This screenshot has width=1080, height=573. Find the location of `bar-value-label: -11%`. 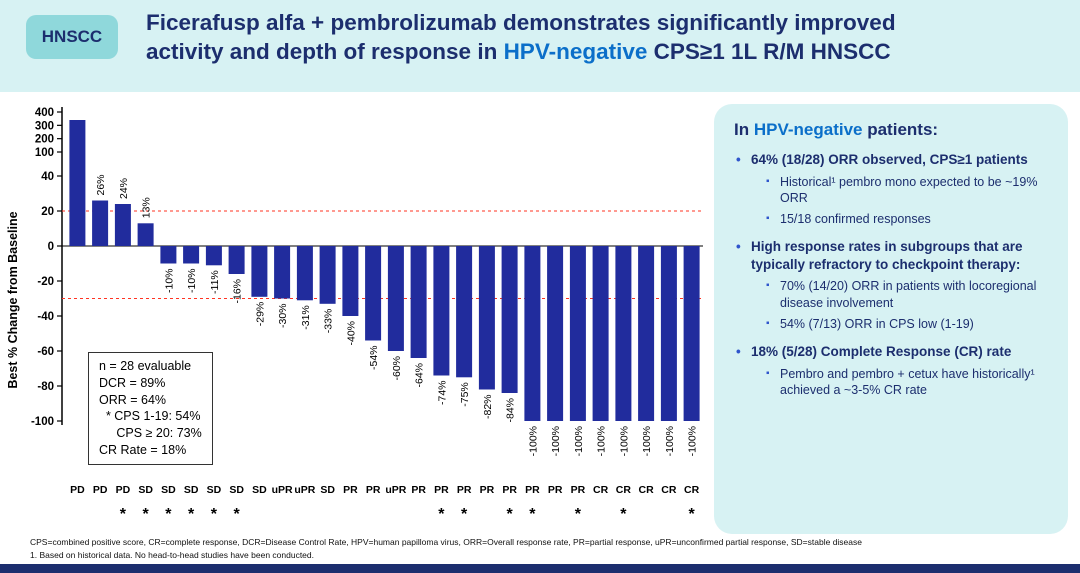

bar-value-label: -11% is located at coordinates (215, 282).